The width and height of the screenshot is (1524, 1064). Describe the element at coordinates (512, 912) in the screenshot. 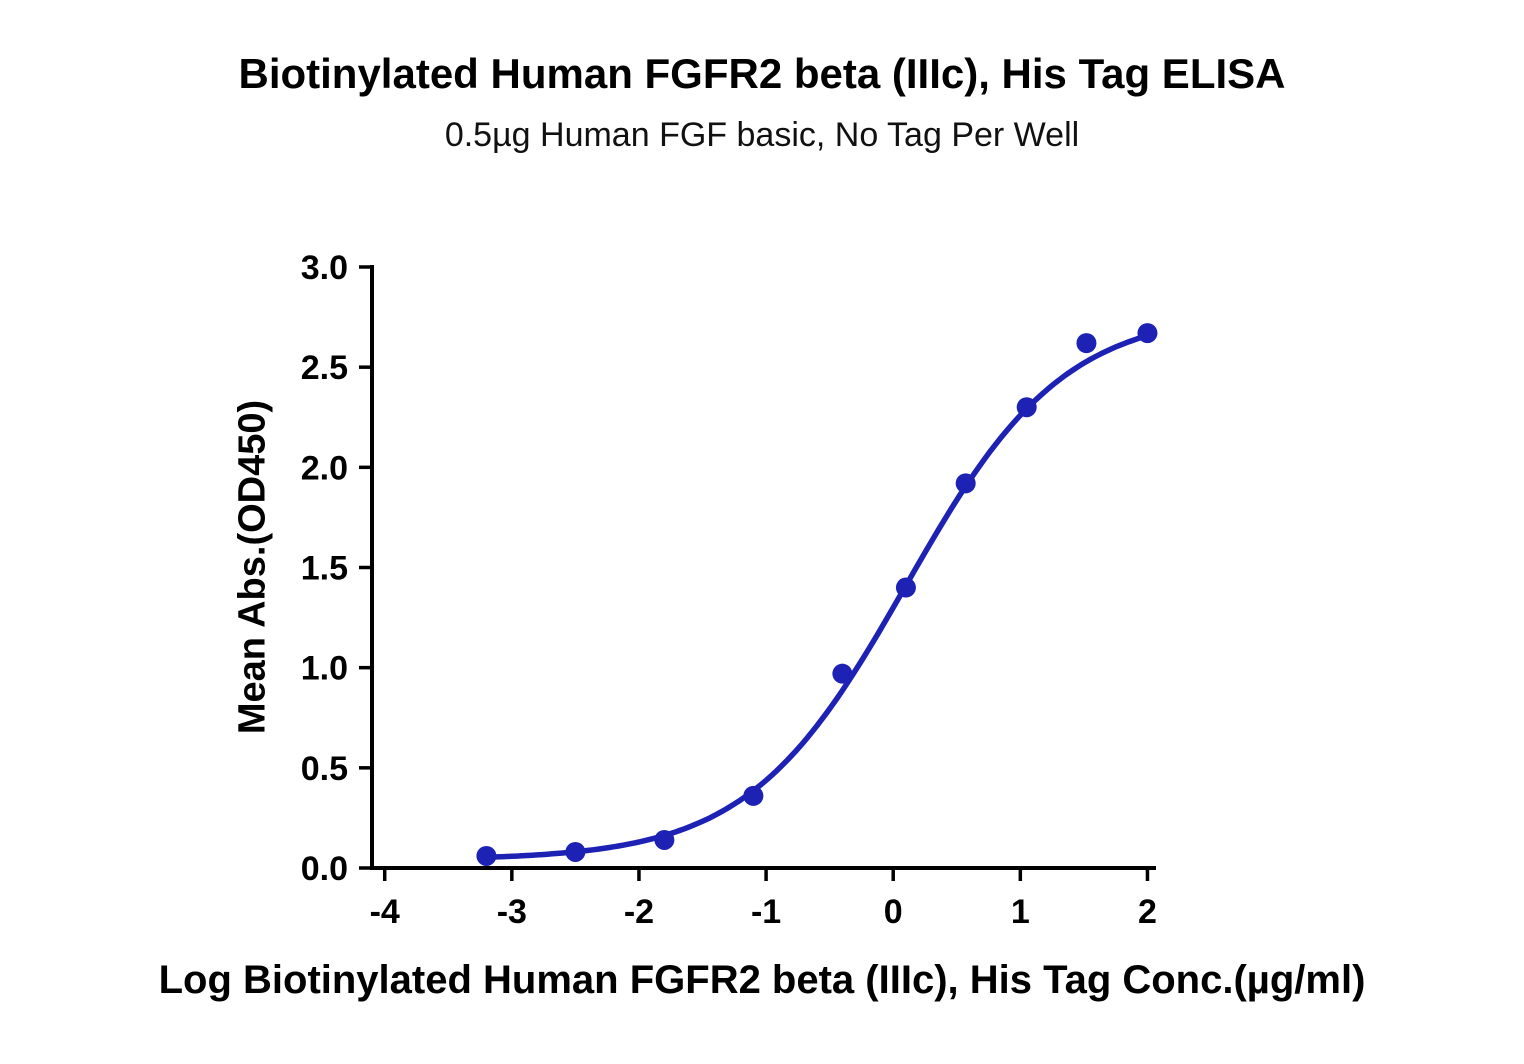

I see `x-tick-label: -3` at that location.